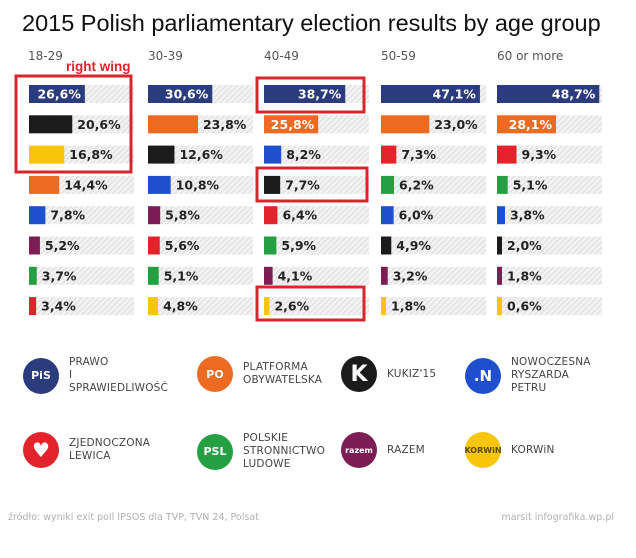 This screenshot has height=558, width=636. Describe the element at coordinates (530, 56) in the screenshot. I see `age-group-label: 60 or more` at that location.